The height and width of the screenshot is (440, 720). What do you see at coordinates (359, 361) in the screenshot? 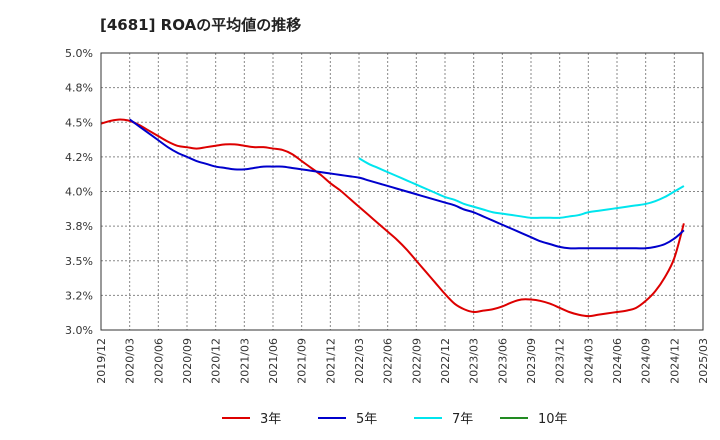
I see `x-tick-label: 2022/03` at bounding box center [359, 361].